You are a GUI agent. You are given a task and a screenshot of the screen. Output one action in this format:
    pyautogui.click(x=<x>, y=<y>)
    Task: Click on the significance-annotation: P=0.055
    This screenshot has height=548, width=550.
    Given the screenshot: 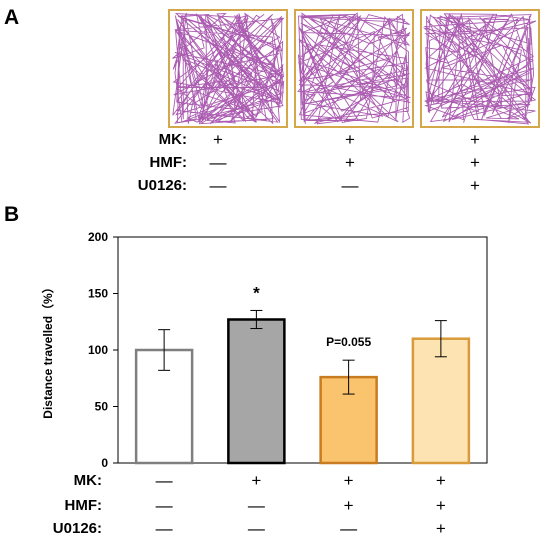 What is the action you would take?
    pyautogui.click(x=348, y=342)
    